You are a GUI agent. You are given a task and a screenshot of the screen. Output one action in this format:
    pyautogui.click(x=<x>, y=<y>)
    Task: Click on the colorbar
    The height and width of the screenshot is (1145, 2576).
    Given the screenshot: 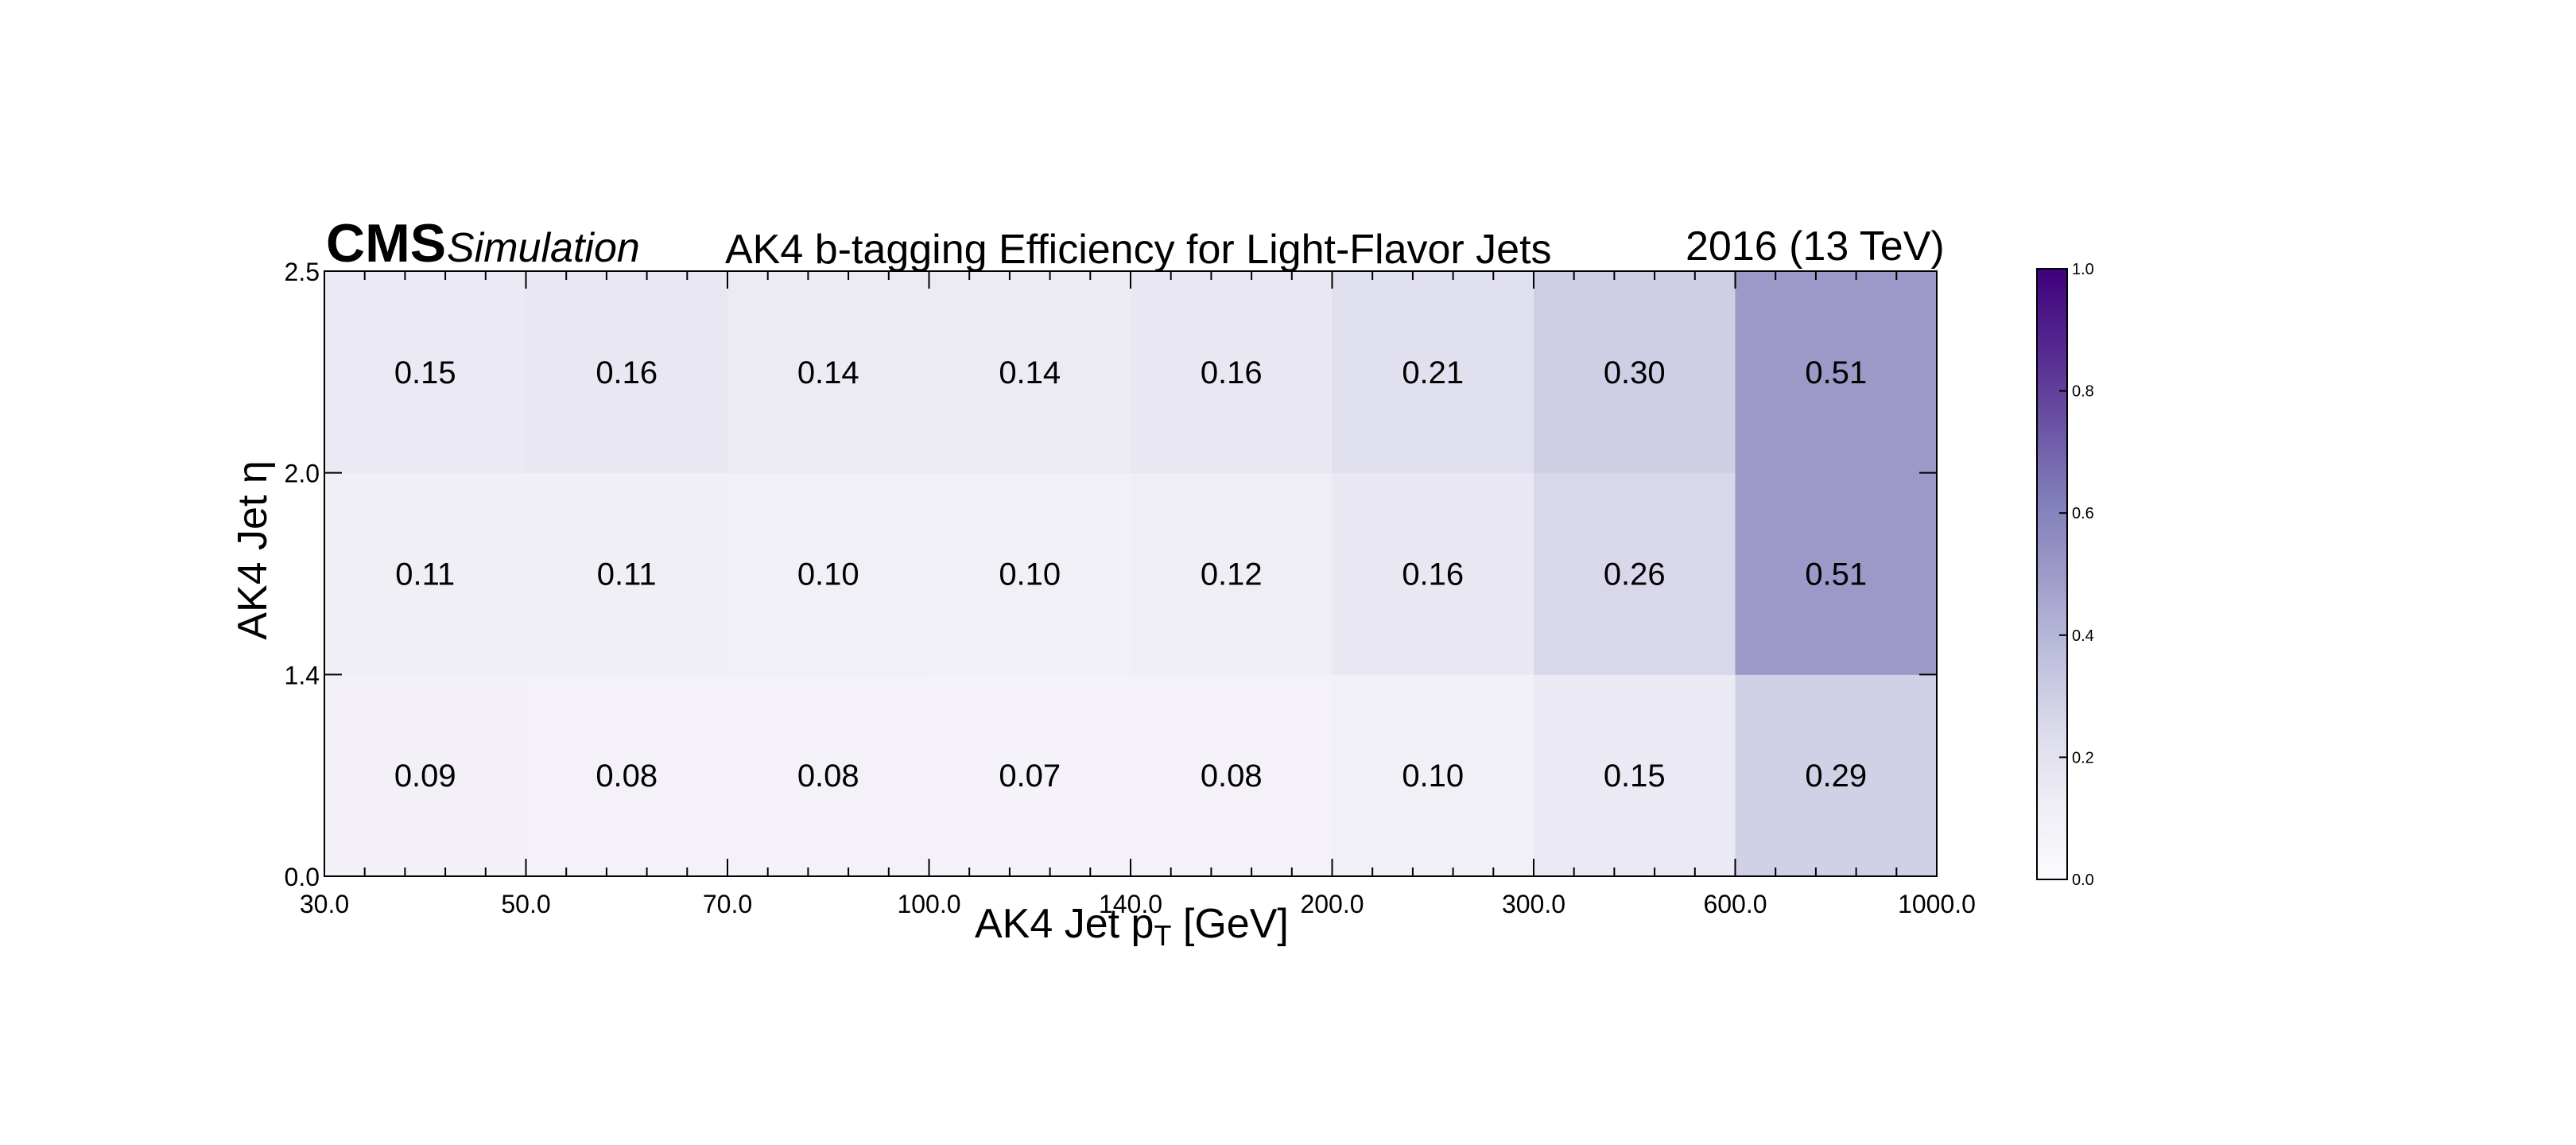 What is the action you would take?
    pyautogui.click(x=2052, y=574)
    